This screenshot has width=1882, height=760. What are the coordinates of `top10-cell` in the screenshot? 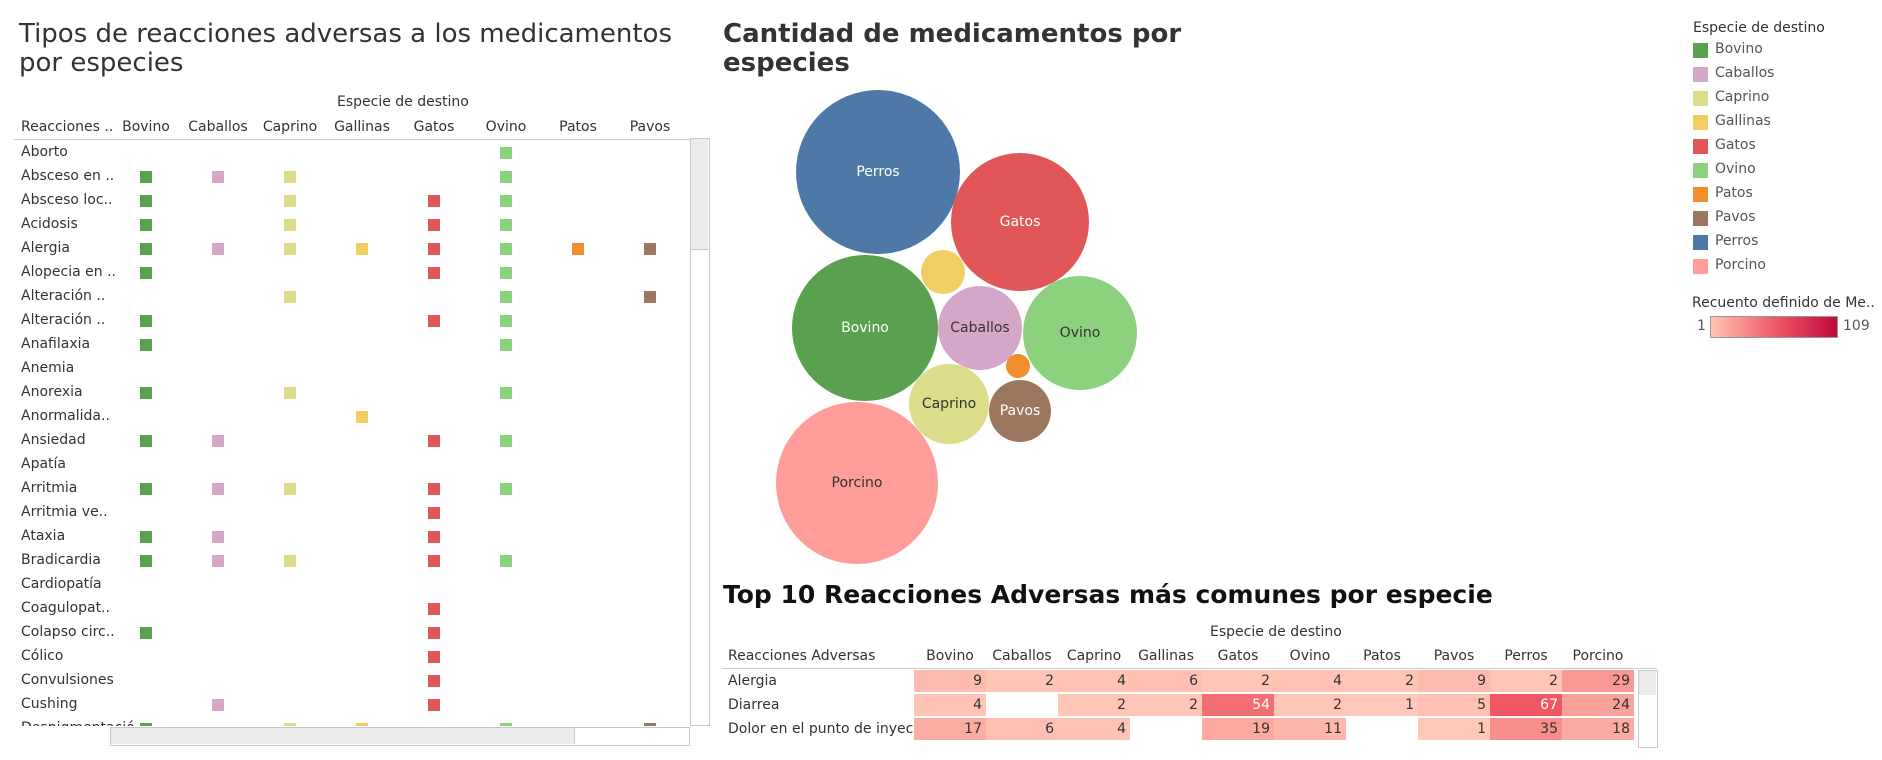 It's located at (1022, 705).